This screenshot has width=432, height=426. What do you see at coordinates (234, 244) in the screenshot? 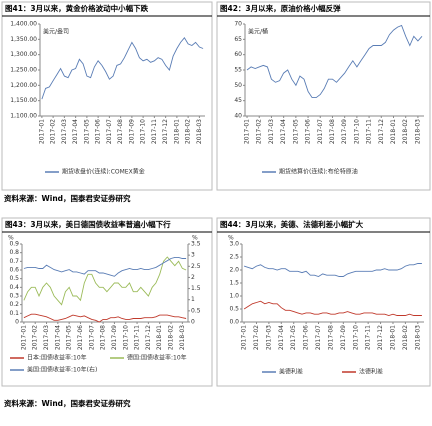
I see `y-tick-label: 3.0` at bounding box center [234, 244].